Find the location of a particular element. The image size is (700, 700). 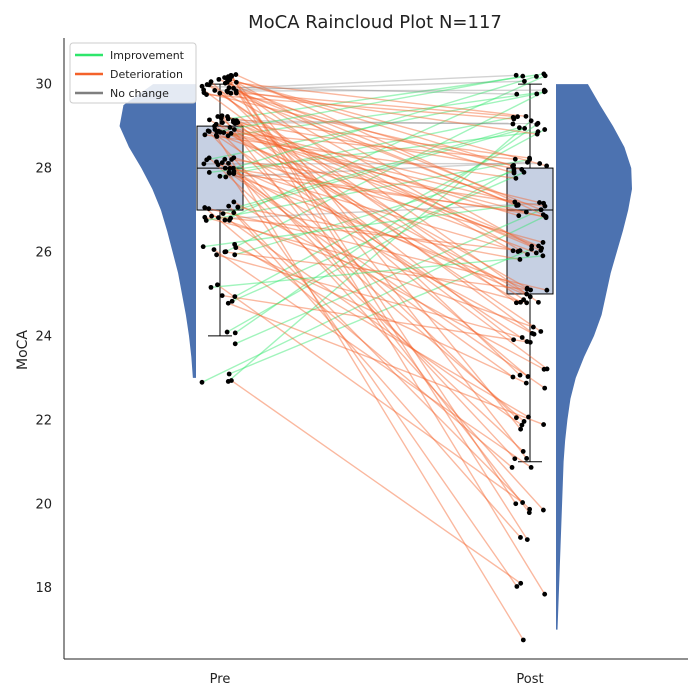

y-tick-label: 24 is located at coordinates (43, 336).